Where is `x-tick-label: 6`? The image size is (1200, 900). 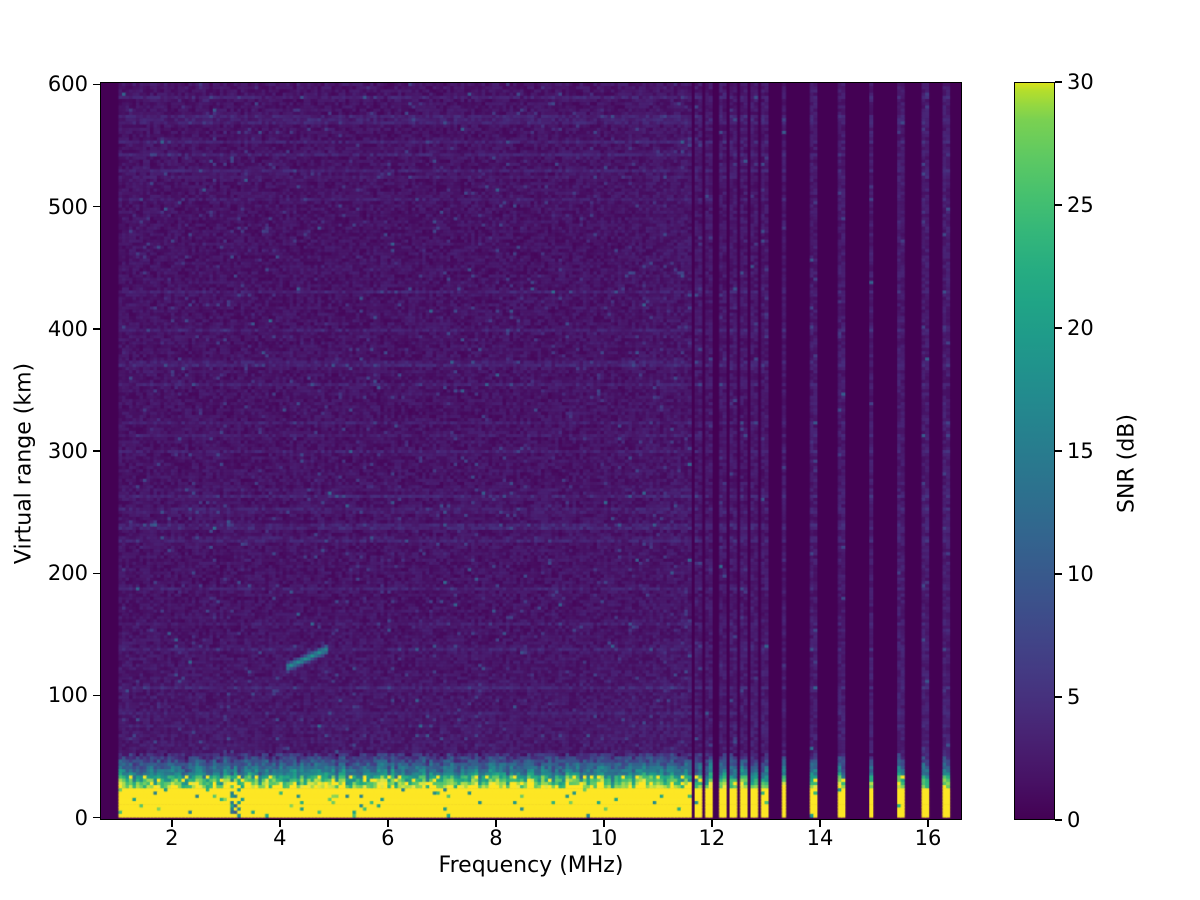 x-tick-label: 6 is located at coordinates (388, 838).